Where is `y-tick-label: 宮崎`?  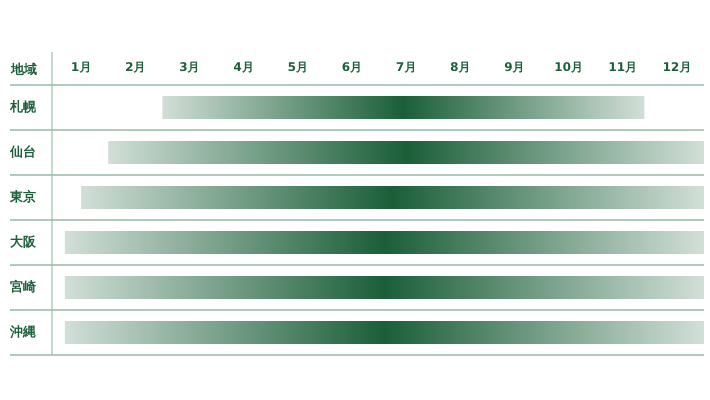 y-tick-label: 宮崎 is located at coordinates (23, 286).